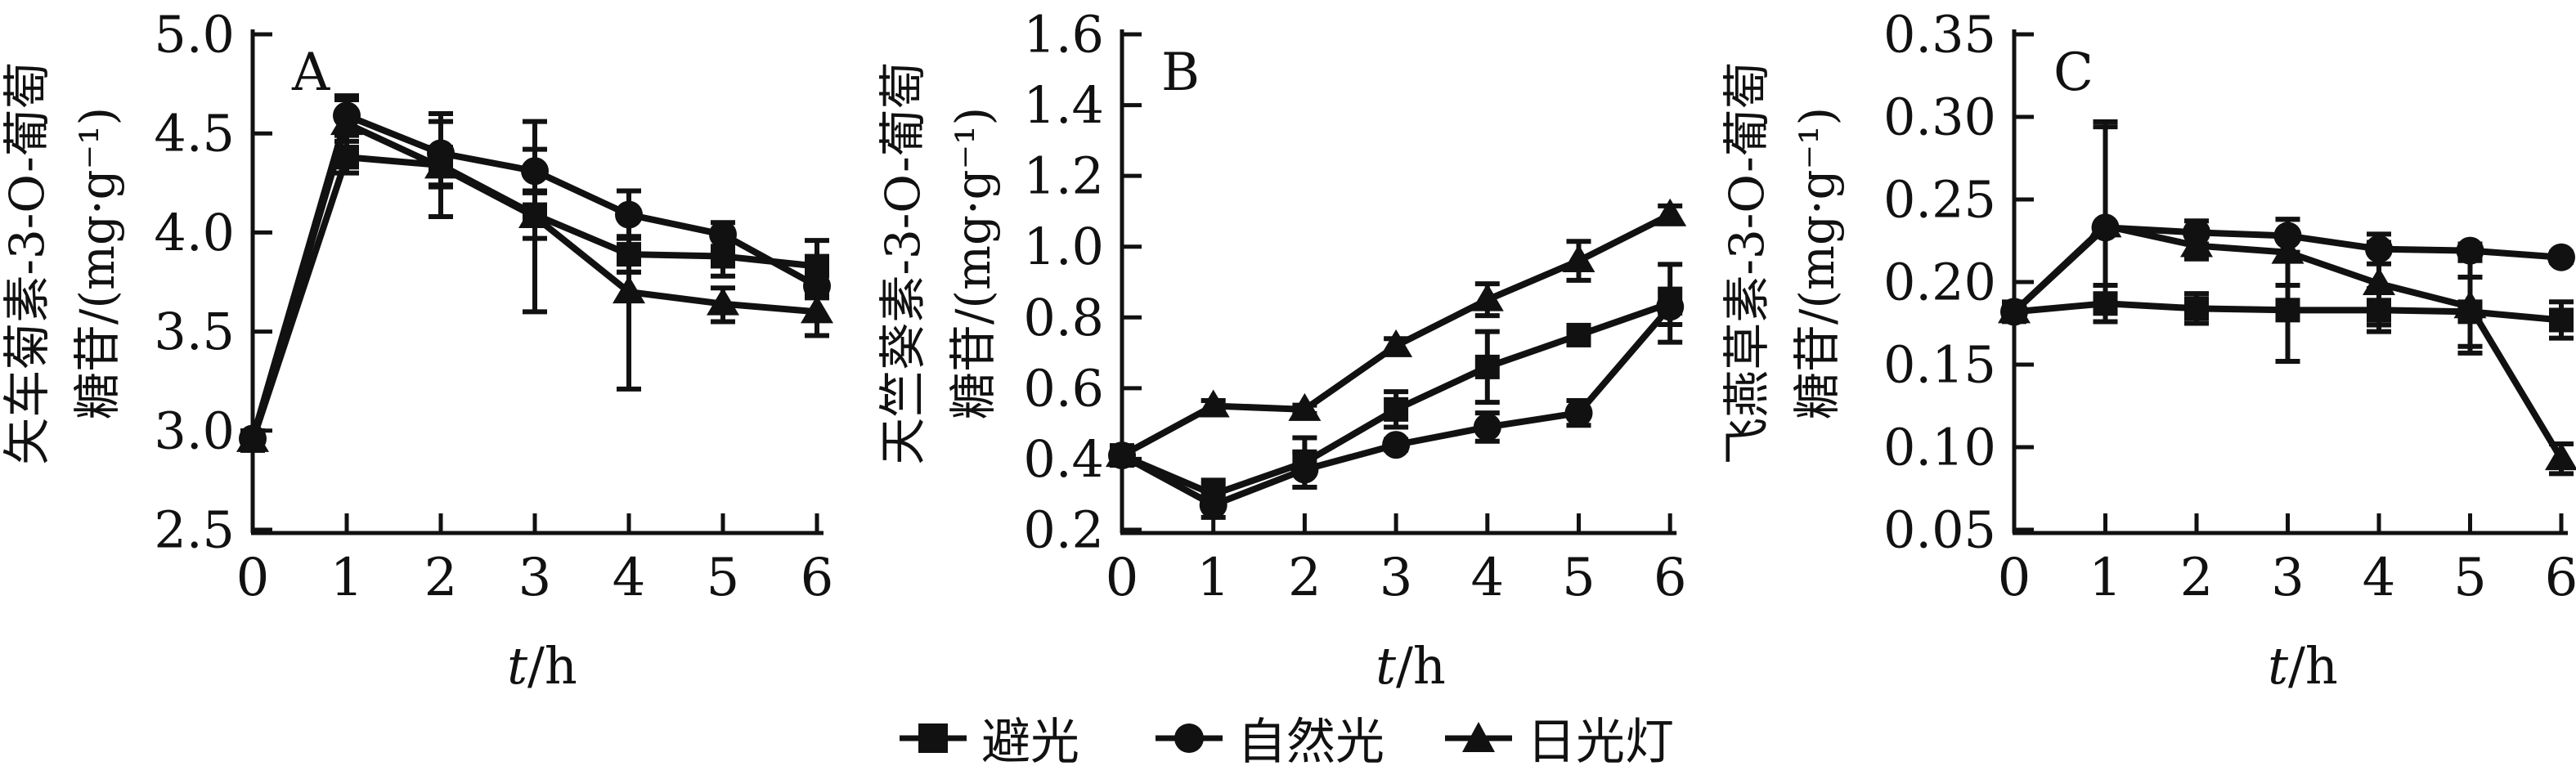 Image resolution: width=2576 pixels, height=766 pixels. Describe the element at coordinates (98, 263) in the screenshot. I see `panel-a-y-axis-title-line2: 糖苷/(mg·g⁻¹)` at that location.